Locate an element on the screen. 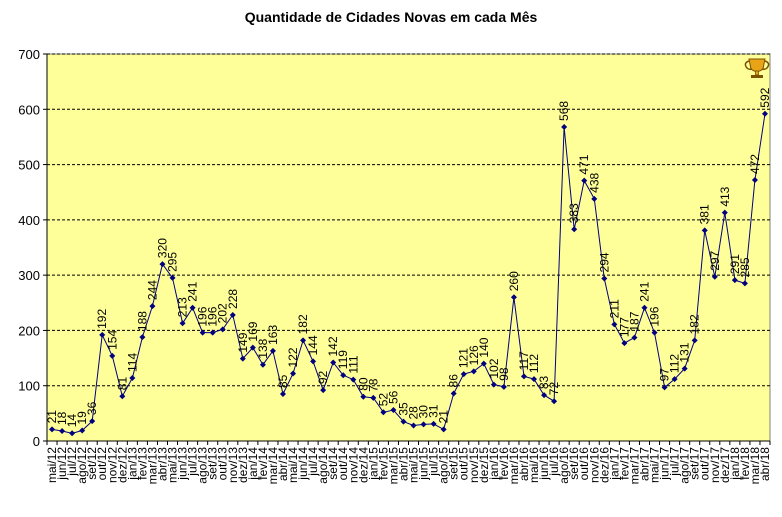 This screenshot has height=517, width=782. data-label: 126 is located at coordinates (474, 355).